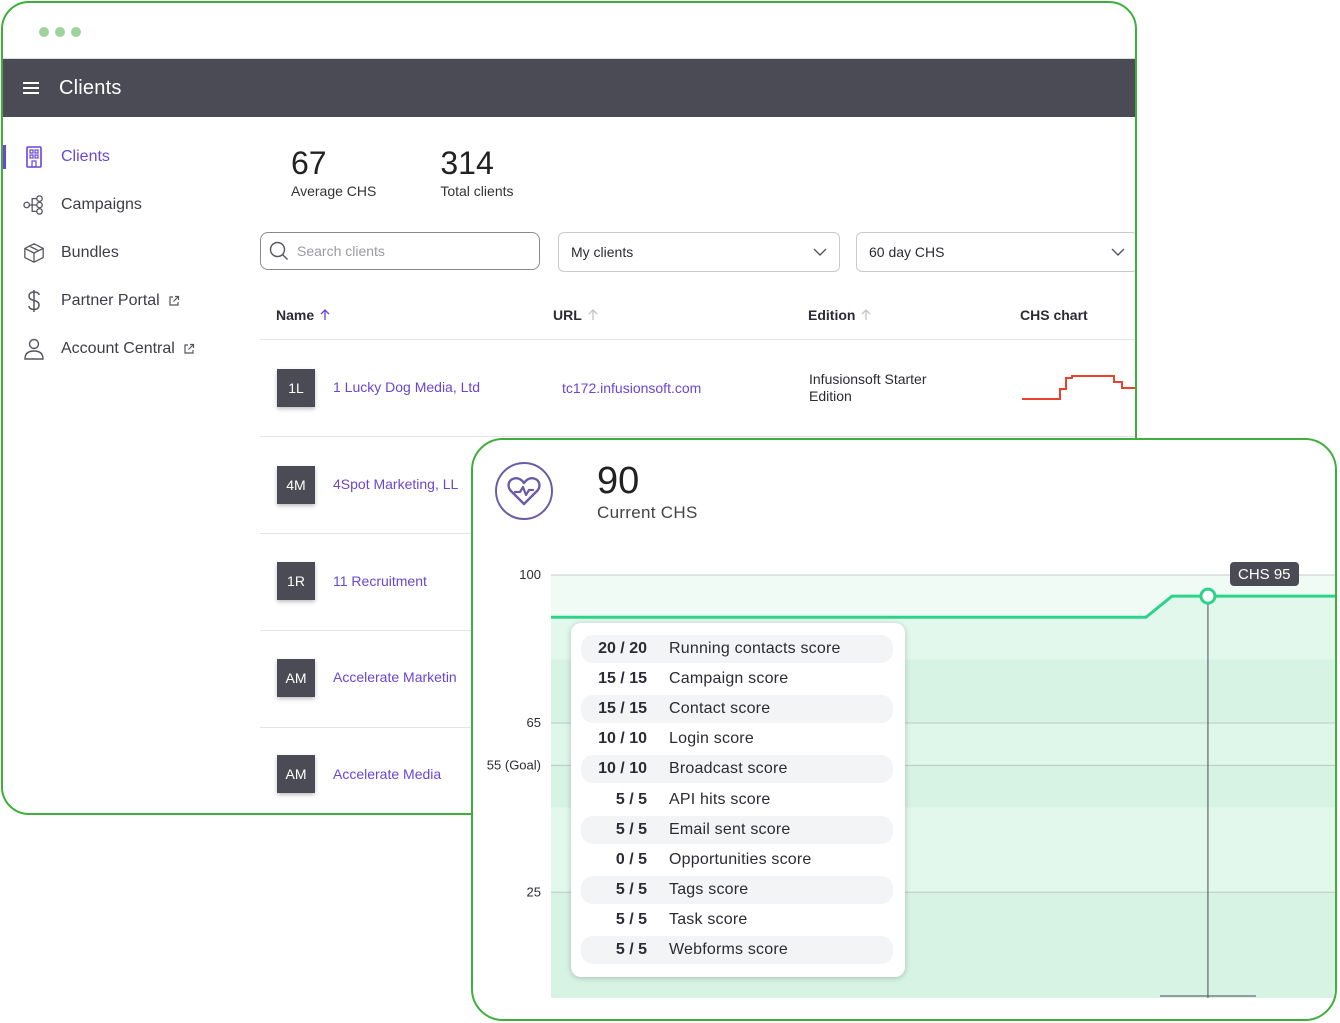 This screenshot has width=1340, height=1023. Describe the element at coordinates (711, 738) in the screenshot. I see `score-label: Login score` at that location.